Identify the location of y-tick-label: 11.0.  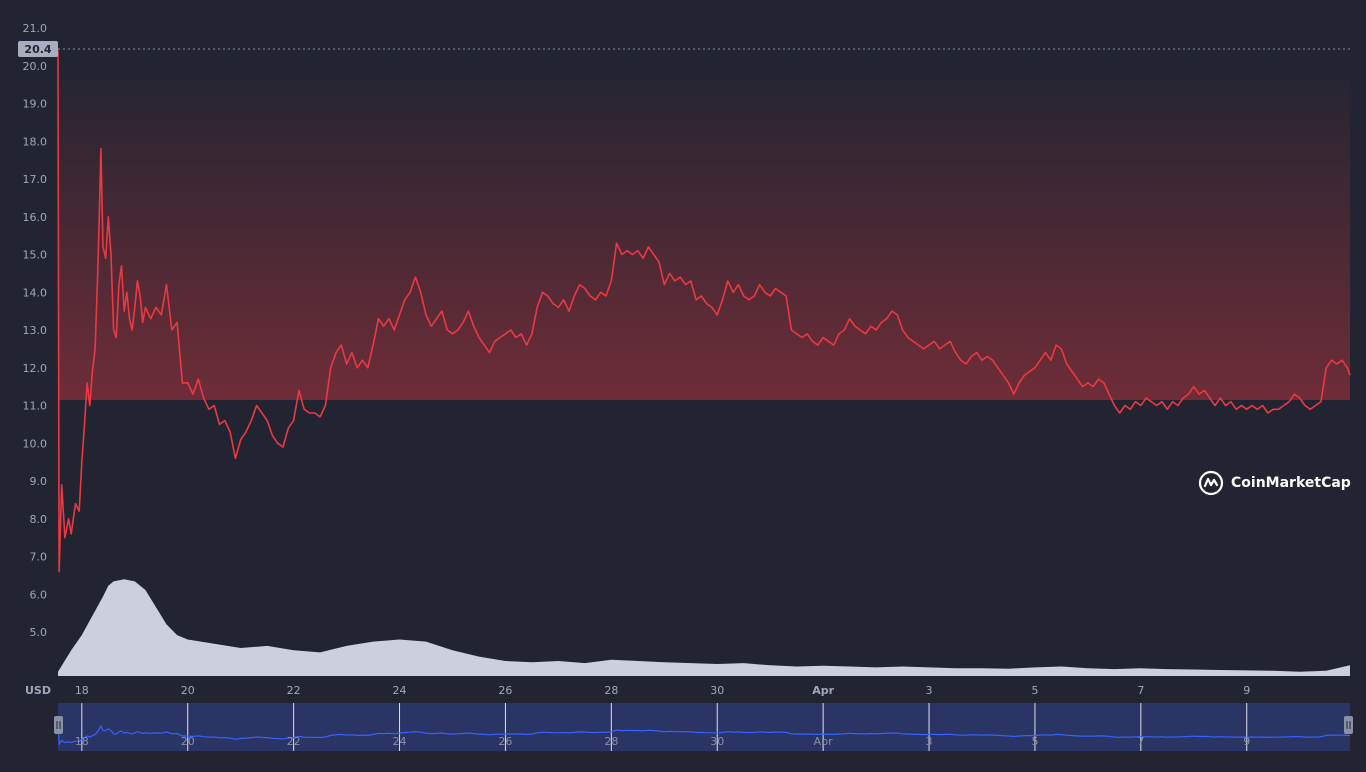
(35, 406).